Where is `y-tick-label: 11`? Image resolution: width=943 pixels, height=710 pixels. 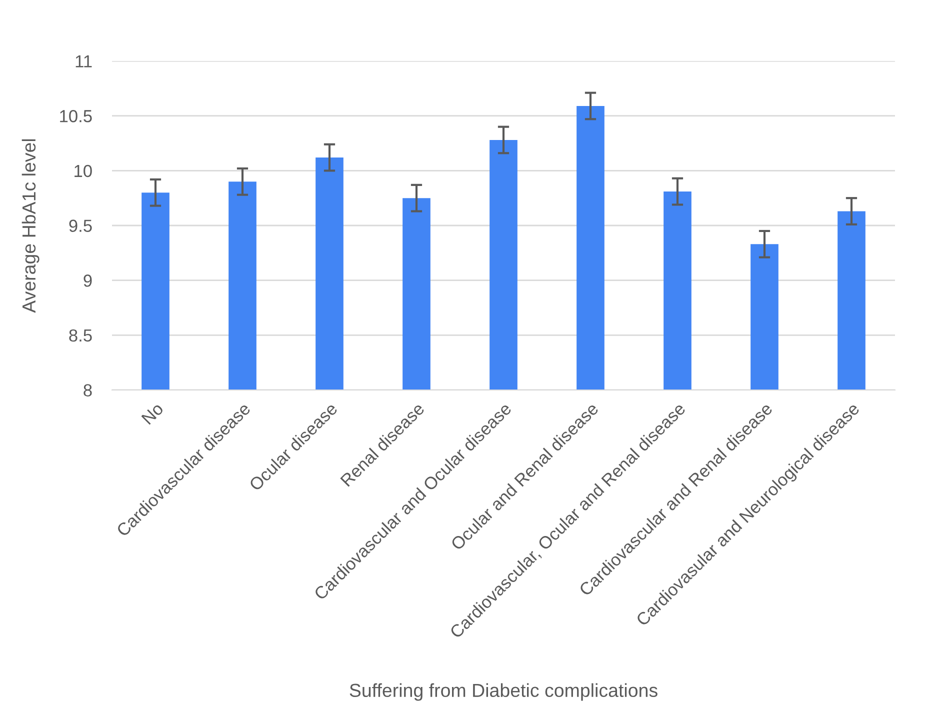
y-tick-label: 11 is located at coordinates (84, 61).